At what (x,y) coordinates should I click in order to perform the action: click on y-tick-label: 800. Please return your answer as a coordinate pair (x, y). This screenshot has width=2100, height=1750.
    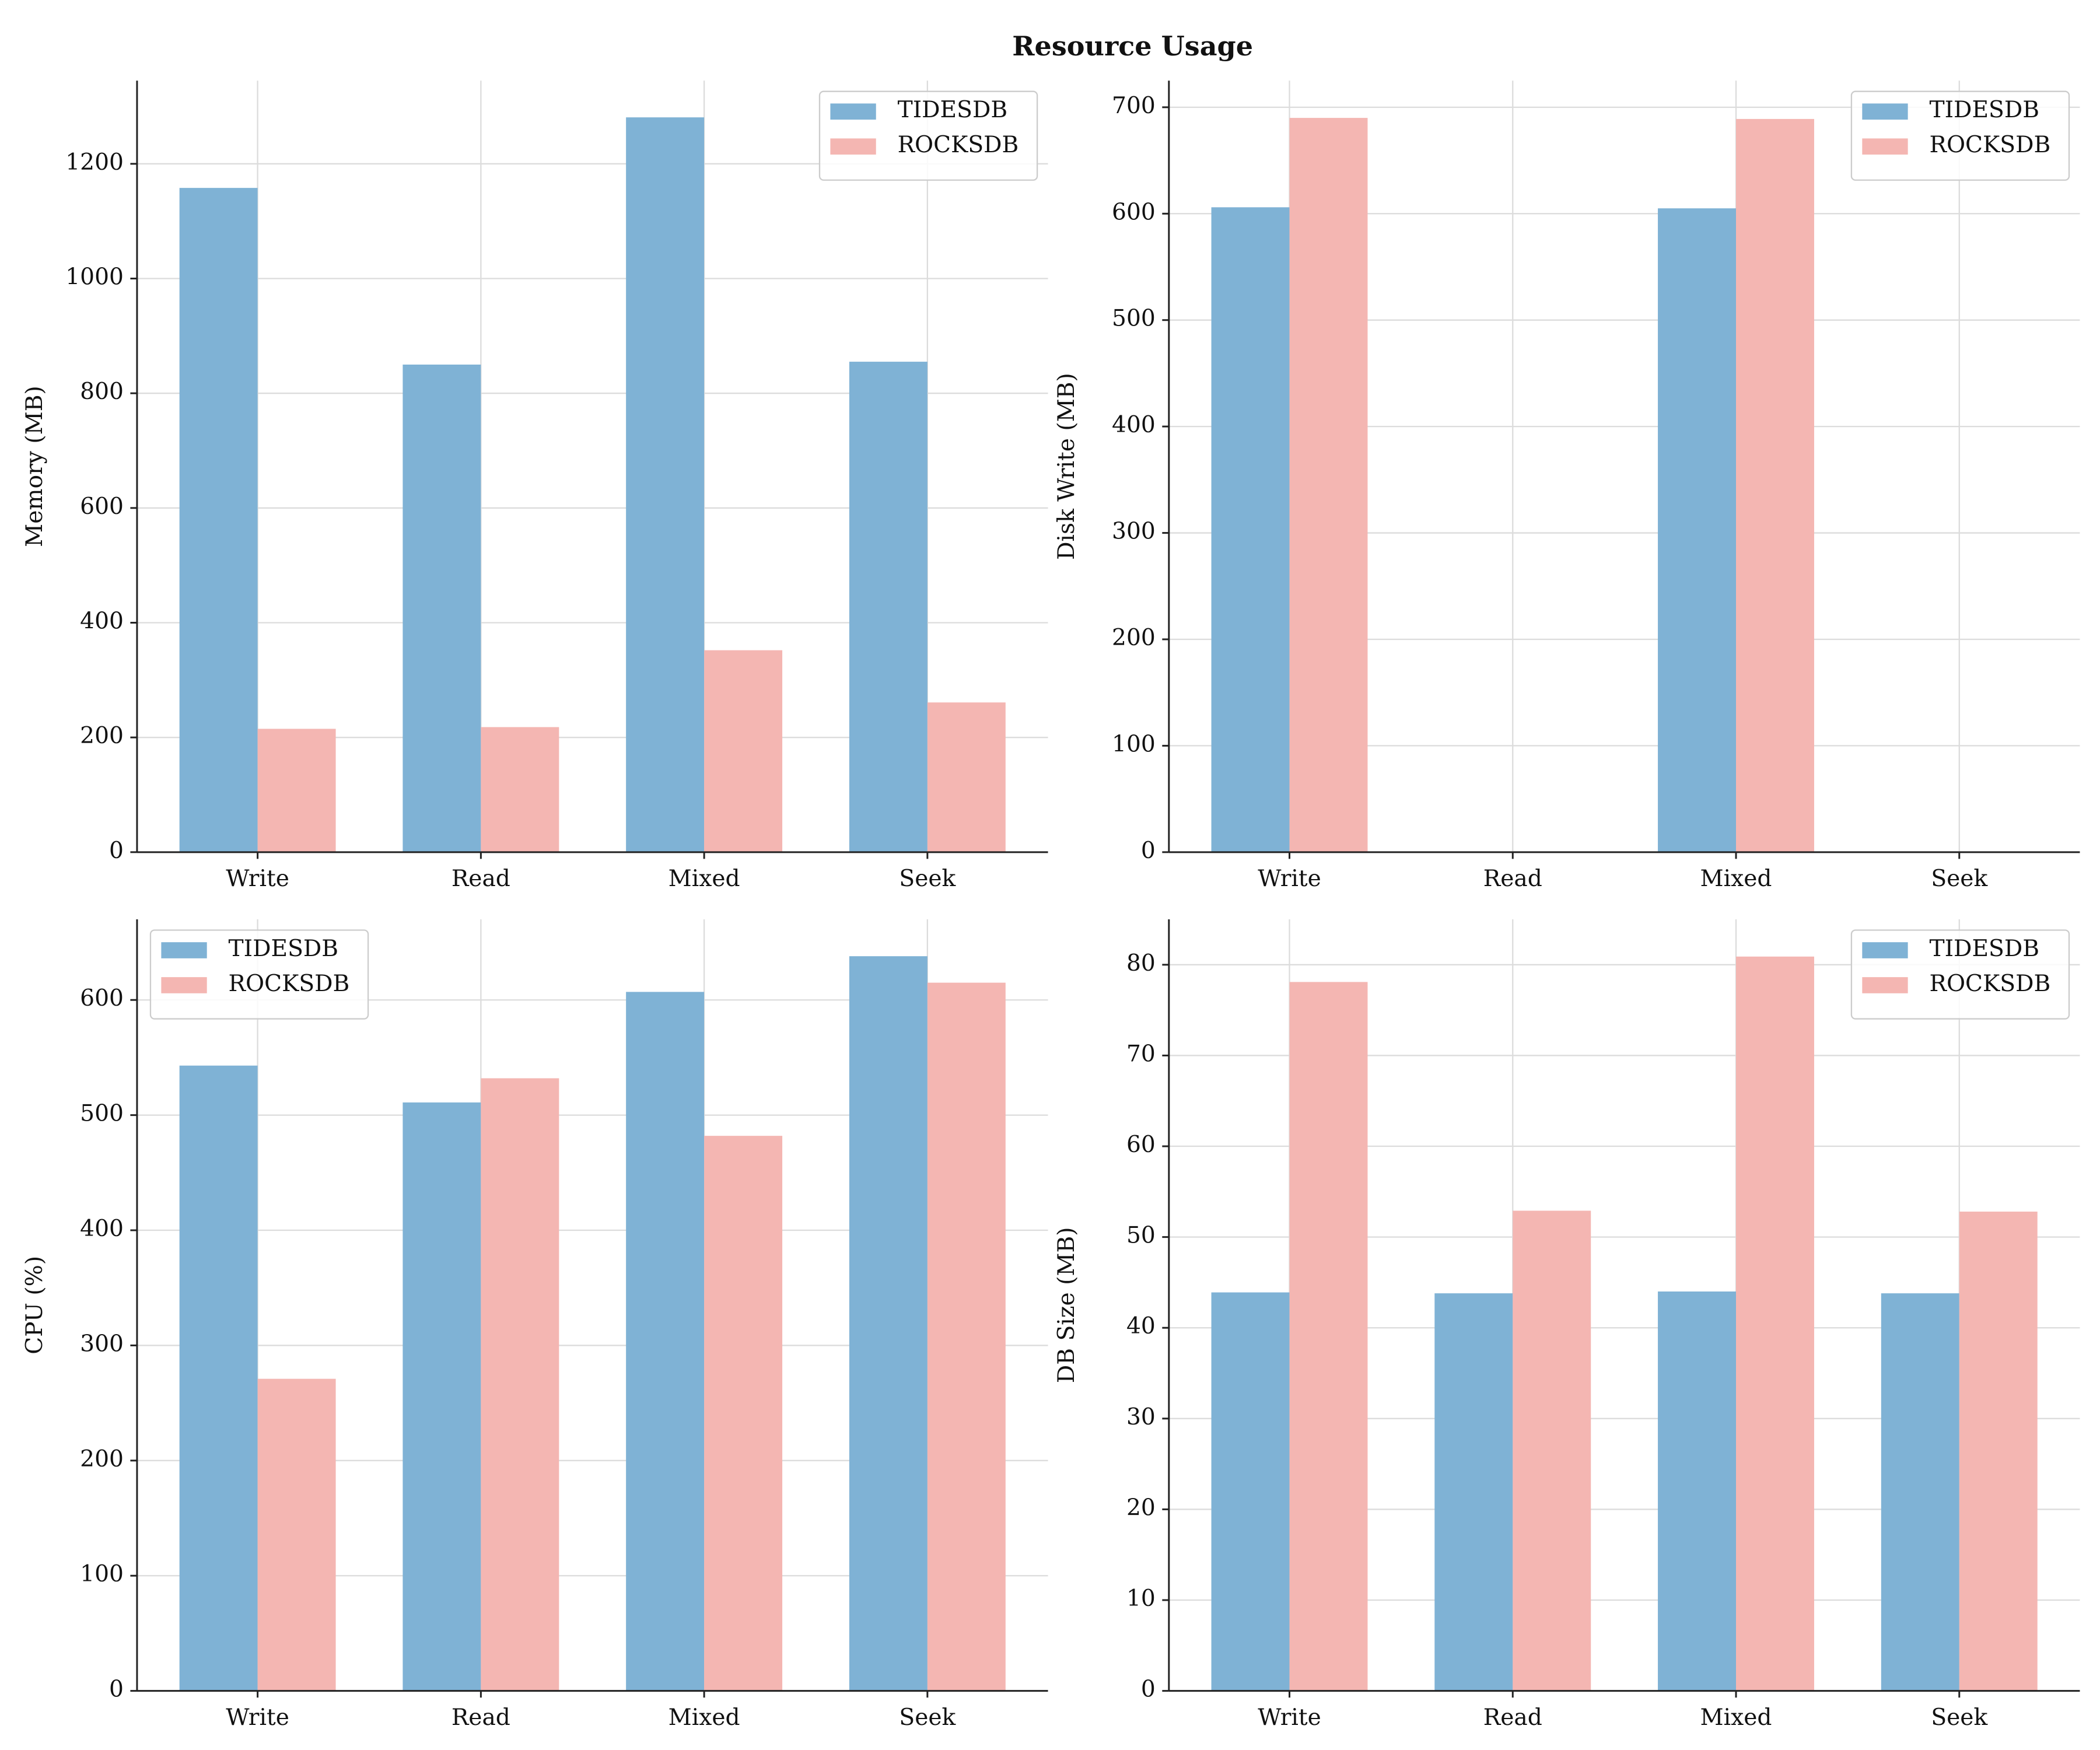
    Looking at the image, I should click on (102, 392).